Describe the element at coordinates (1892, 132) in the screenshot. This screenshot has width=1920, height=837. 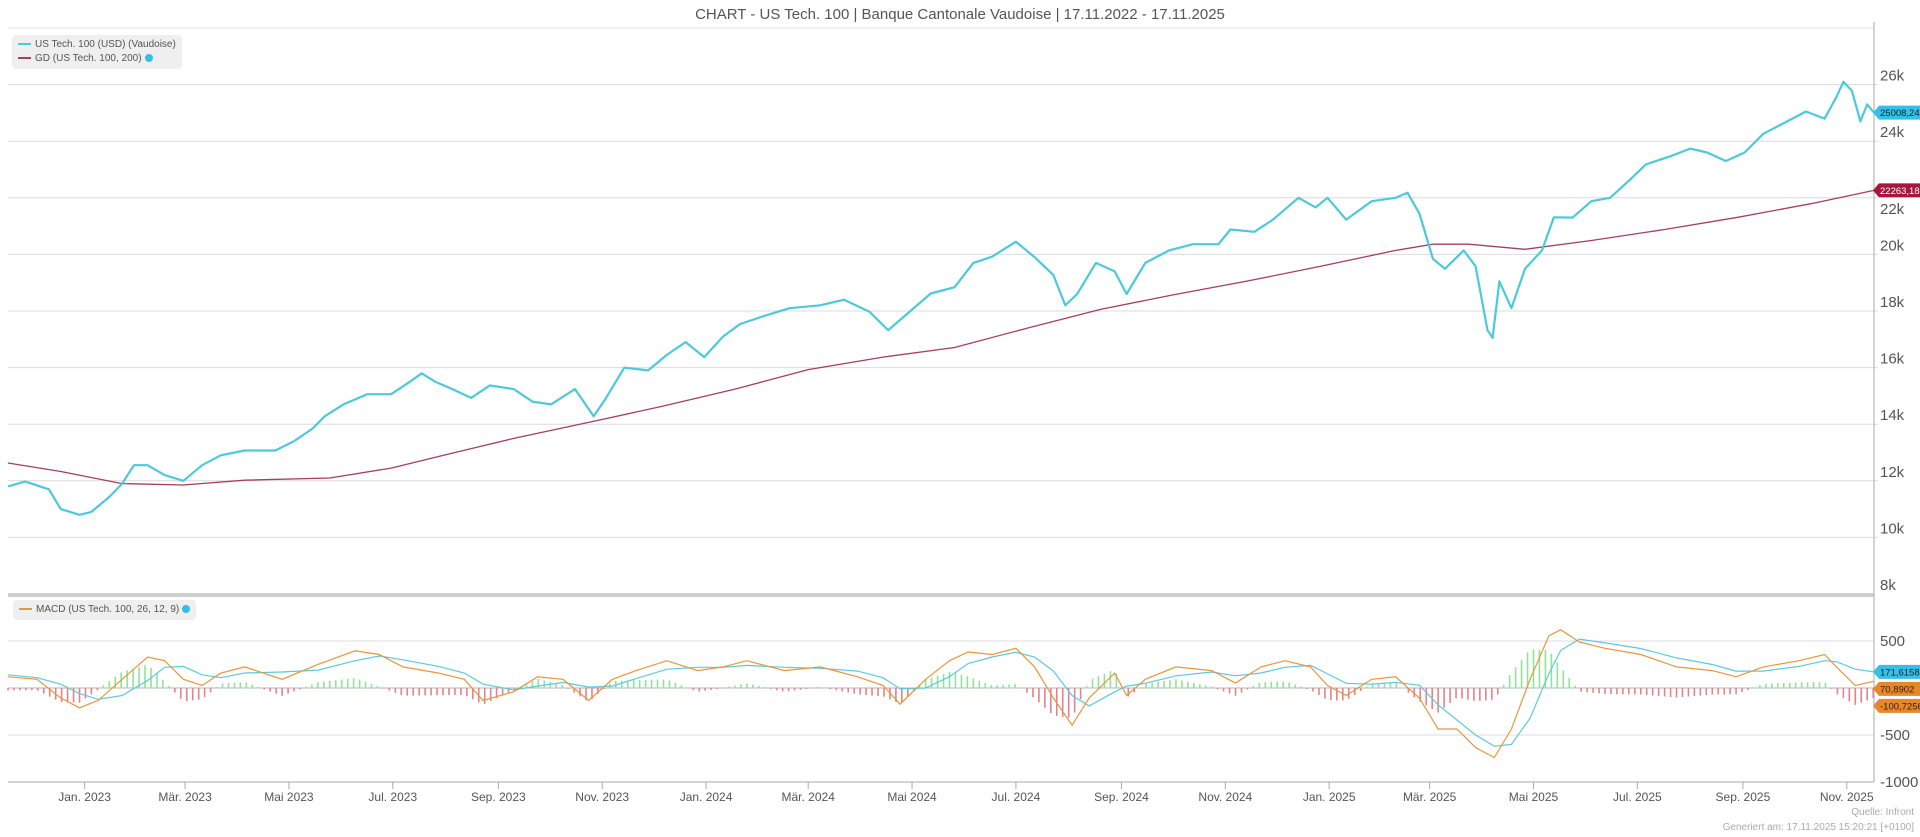
I see `y-tick-label: 24k` at that location.